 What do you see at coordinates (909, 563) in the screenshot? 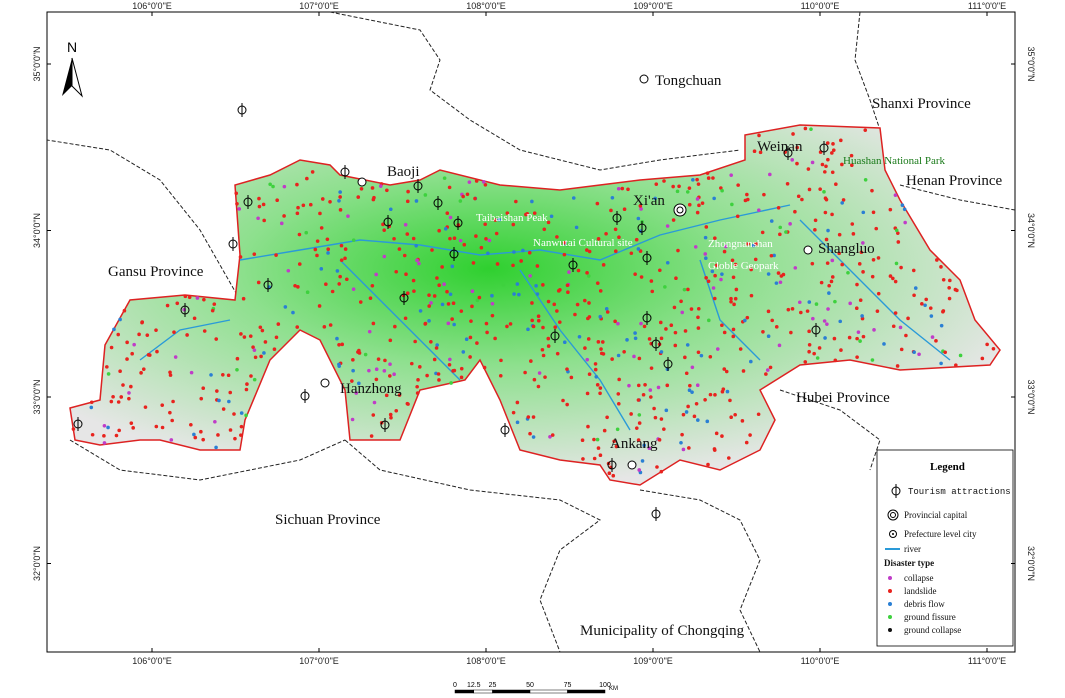
I see `legend-subtitle: Disaster type` at bounding box center [909, 563].